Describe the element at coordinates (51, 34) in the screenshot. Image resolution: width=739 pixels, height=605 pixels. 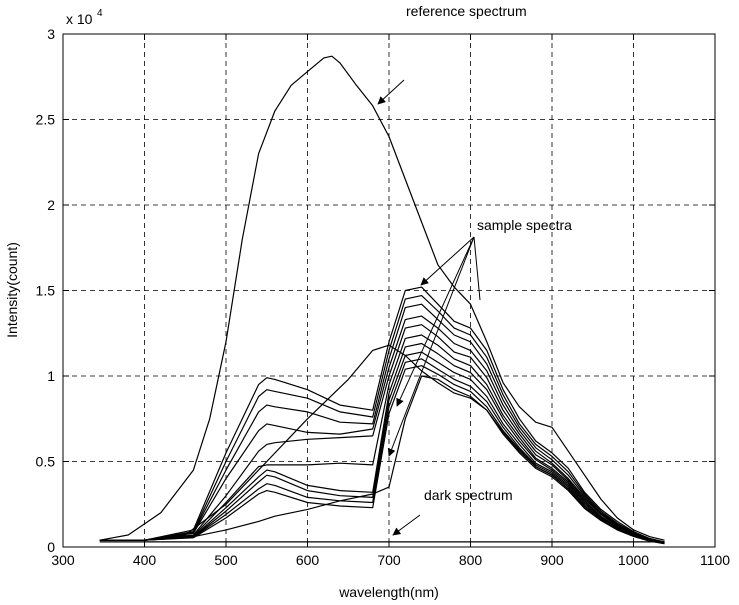
I see `y-tick-label: 3` at that location.